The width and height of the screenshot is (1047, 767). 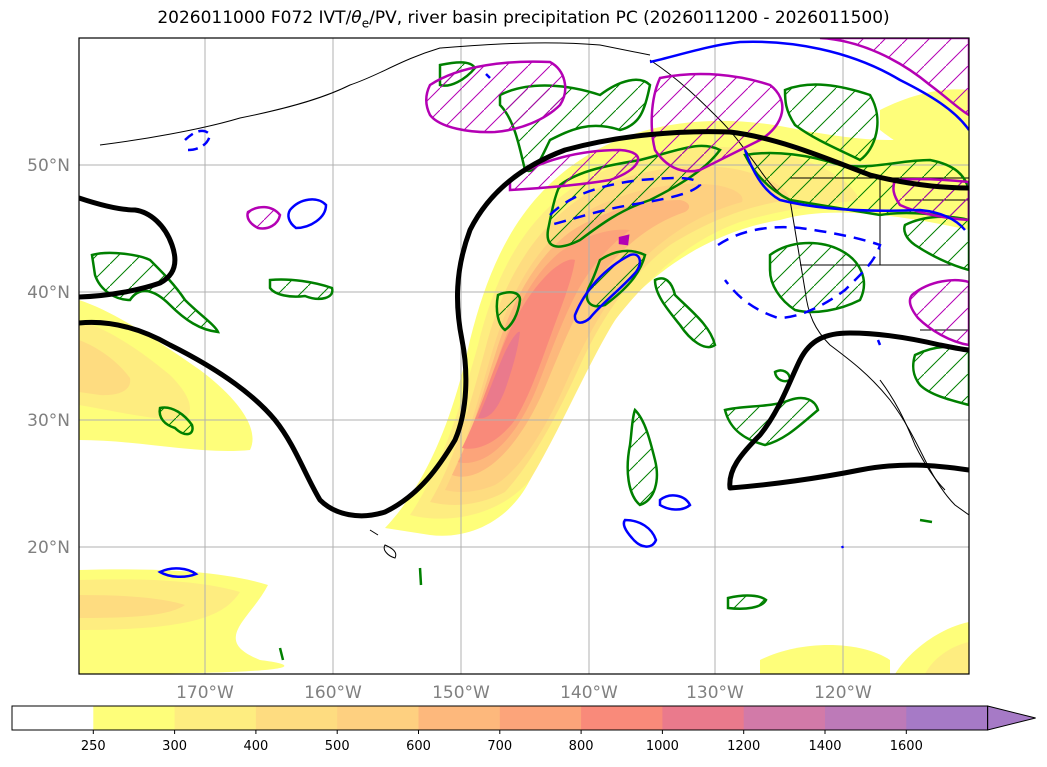 I want to click on lon-label-150w: 150°W, so click(x=461, y=693).